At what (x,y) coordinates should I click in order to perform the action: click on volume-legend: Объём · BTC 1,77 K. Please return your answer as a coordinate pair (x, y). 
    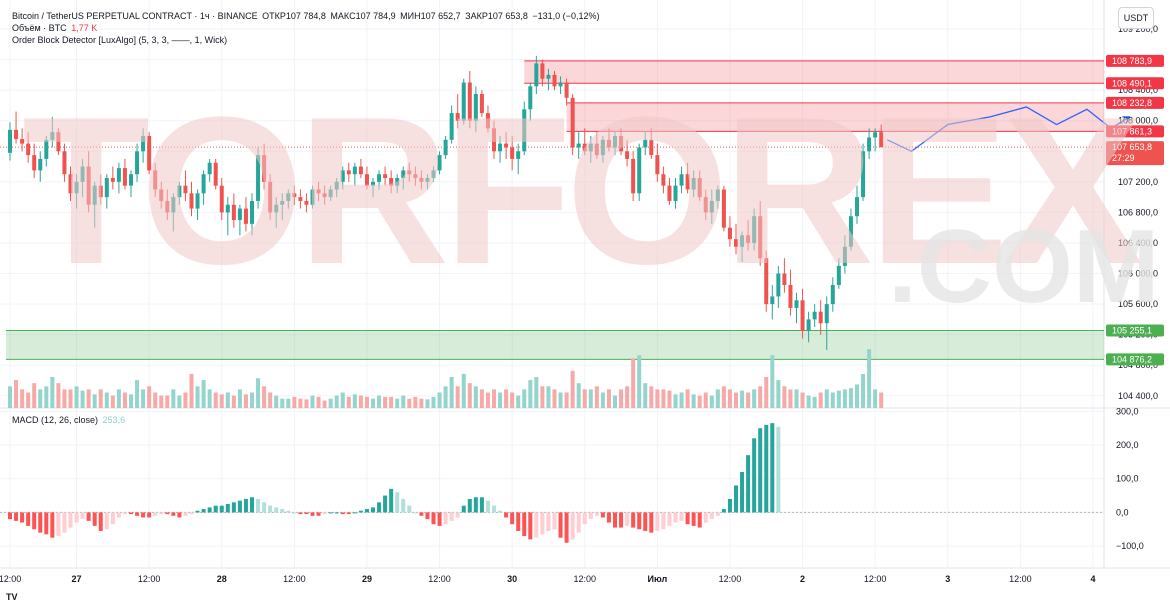
    Looking at the image, I should click on (55, 28).